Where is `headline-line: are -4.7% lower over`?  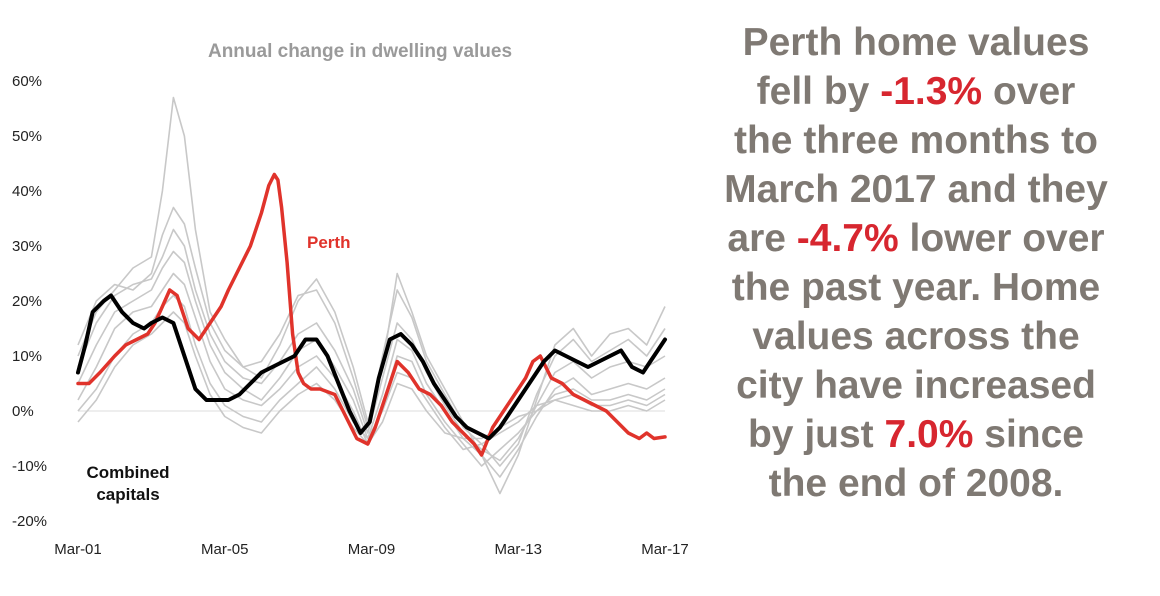 headline-line: are -4.7% lower over is located at coordinates (916, 238).